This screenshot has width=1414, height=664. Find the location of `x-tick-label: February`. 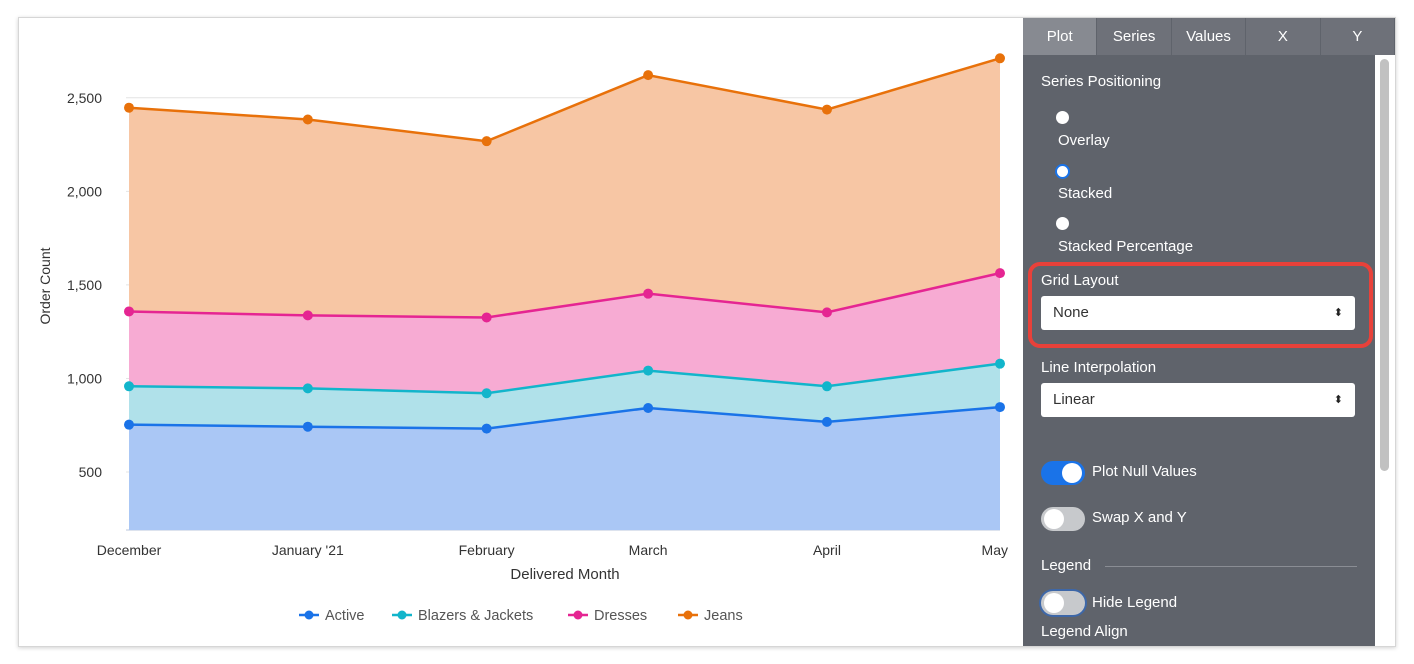

x-tick-label: February is located at coordinates (487, 550).